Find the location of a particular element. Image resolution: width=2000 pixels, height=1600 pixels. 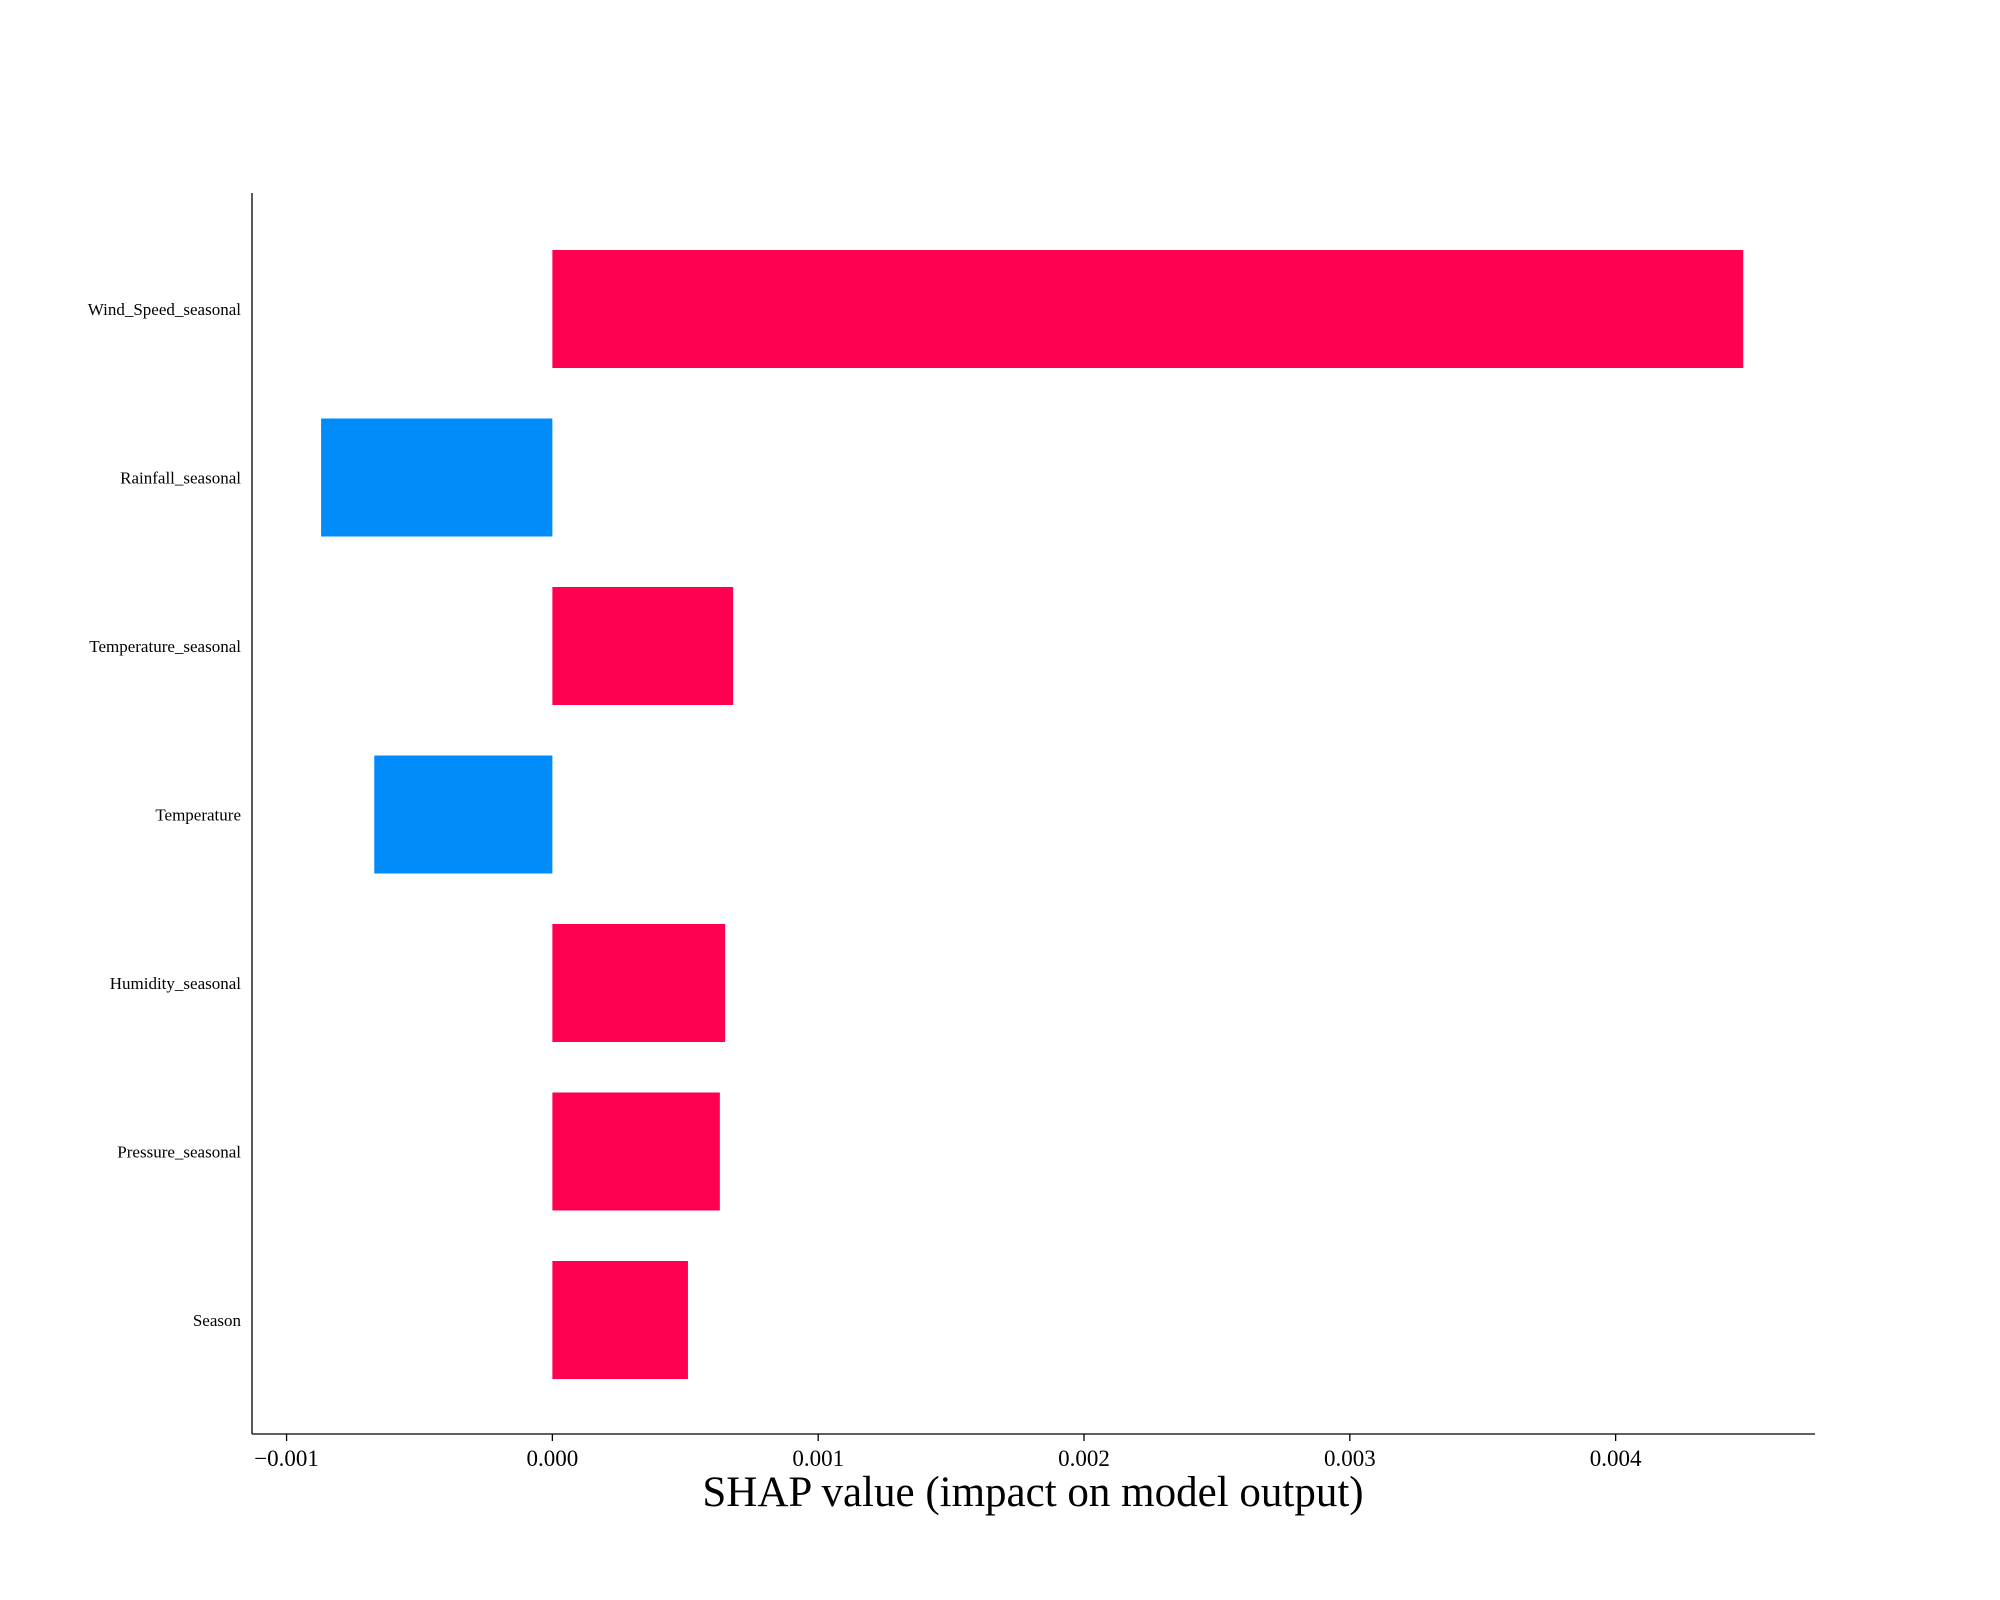

feature-label: Humidity_seasonal is located at coordinates (176, 983).